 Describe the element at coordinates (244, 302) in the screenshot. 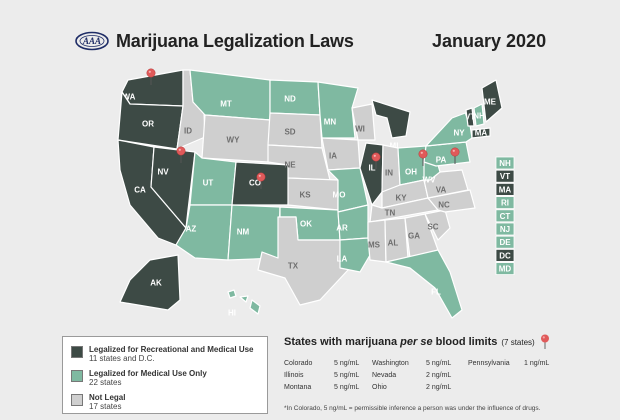

I see `state-hi` at that location.